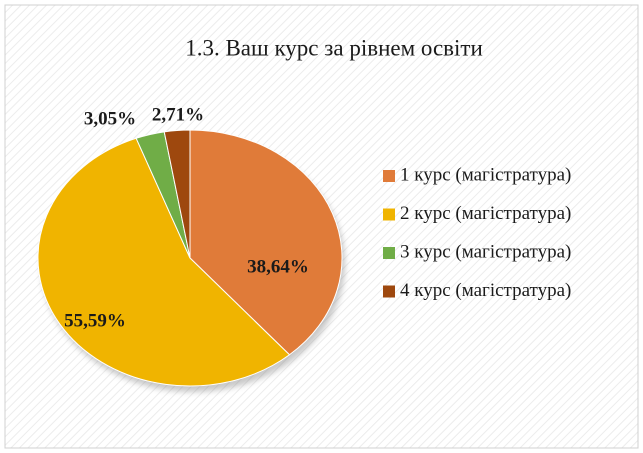  What do you see at coordinates (110, 118) in the screenshot?
I see `data-label: 3,05%` at bounding box center [110, 118].